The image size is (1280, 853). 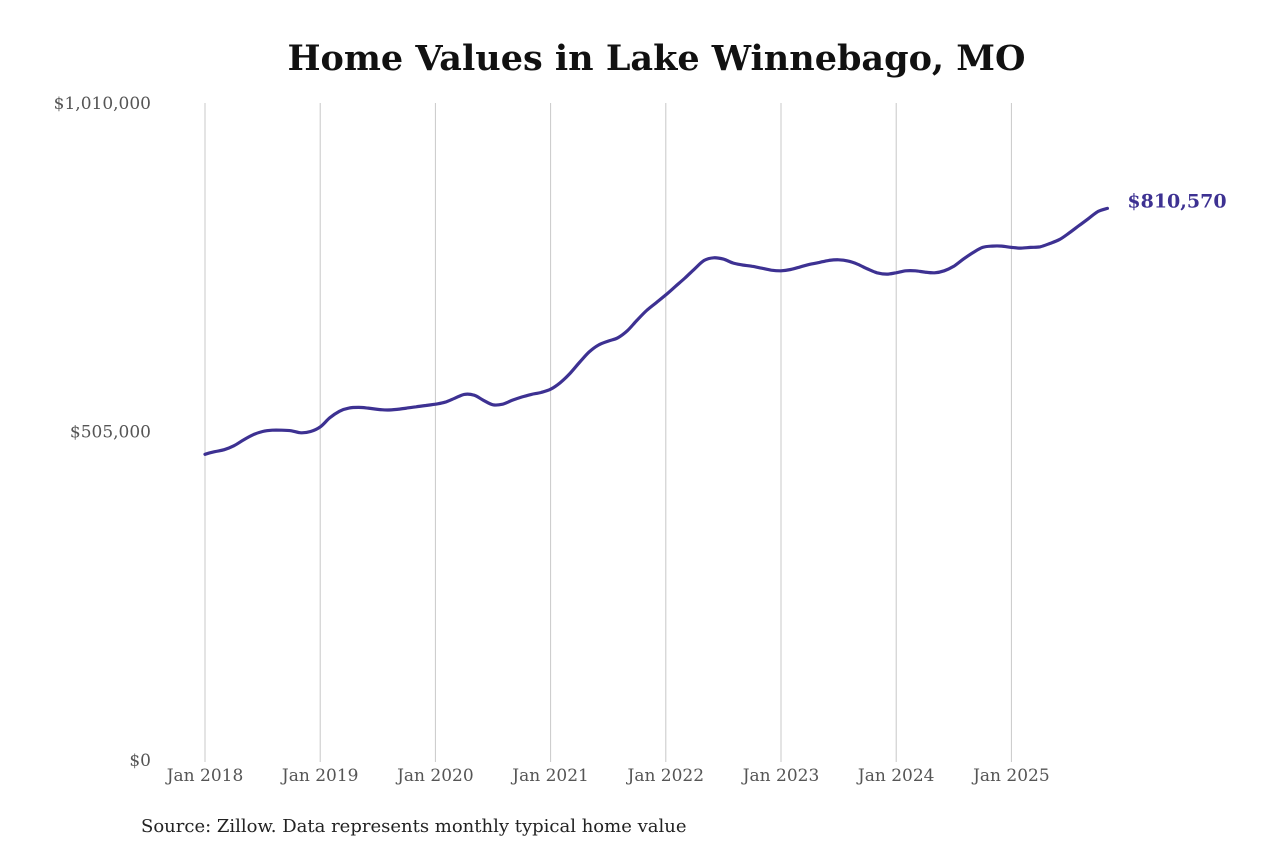 What do you see at coordinates (140, 761) in the screenshot?
I see `y-tick-label: $0` at bounding box center [140, 761].